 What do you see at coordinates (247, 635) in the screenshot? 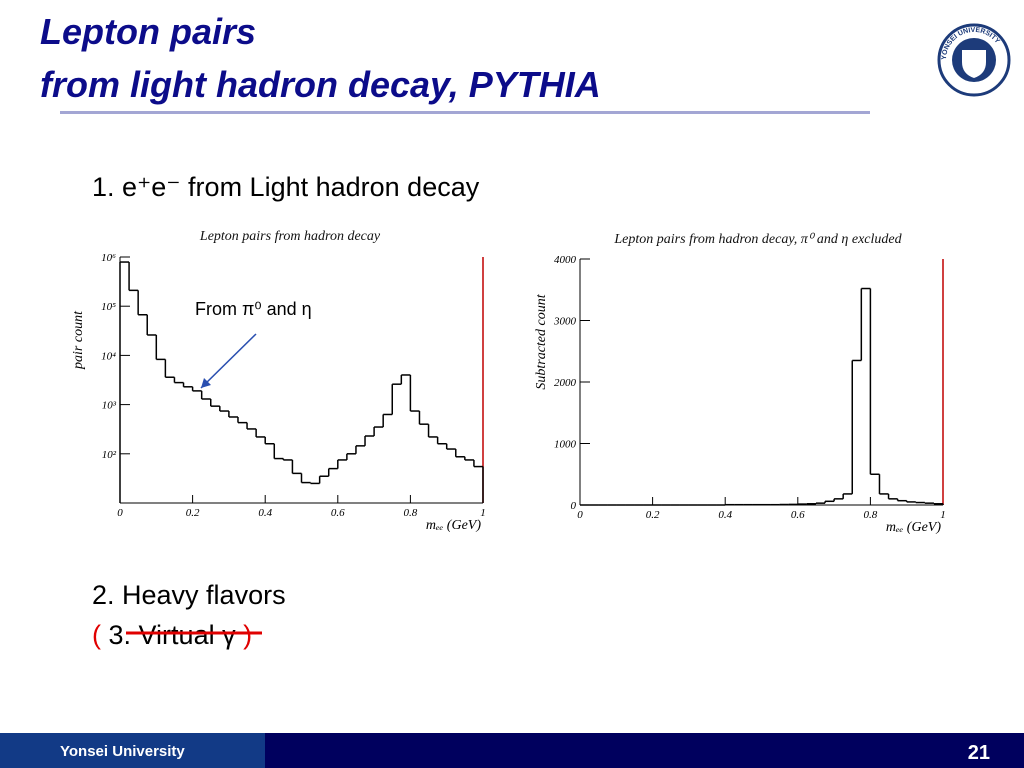
I see `paren: )` at bounding box center [247, 635].